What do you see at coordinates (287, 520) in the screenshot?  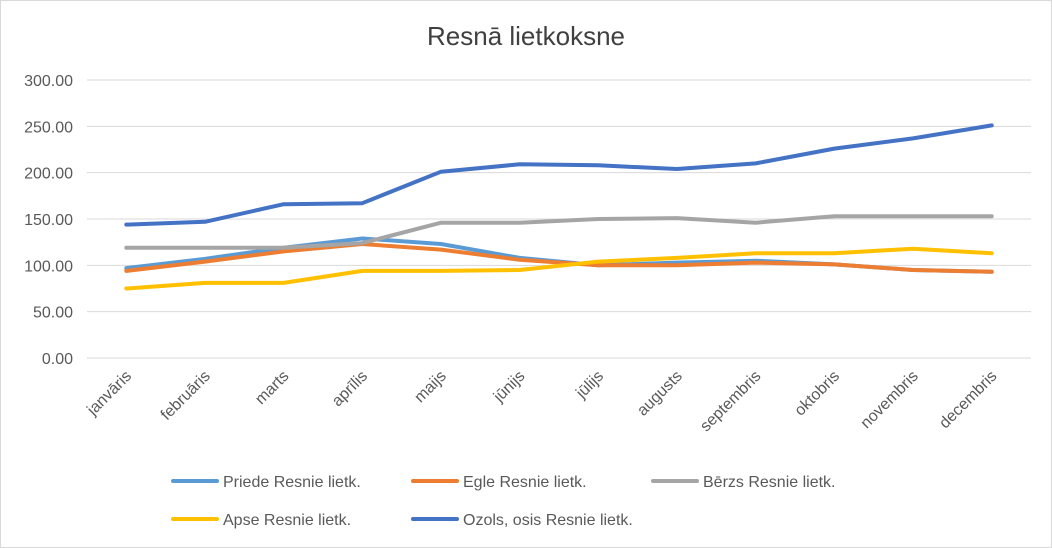 I see `legend-label: Apse Resnie lietk.` at bounding box center [287, 520].